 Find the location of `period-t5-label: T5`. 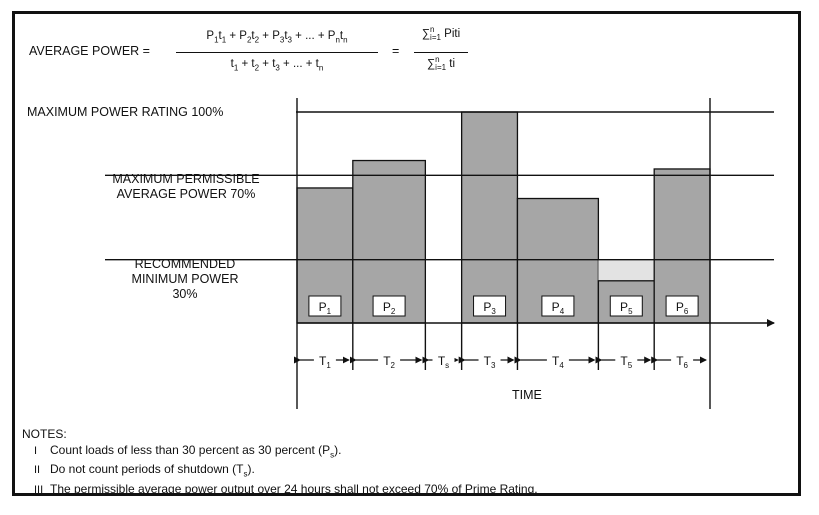

period-t5-label: T5 is located at coordinates (626, 362).